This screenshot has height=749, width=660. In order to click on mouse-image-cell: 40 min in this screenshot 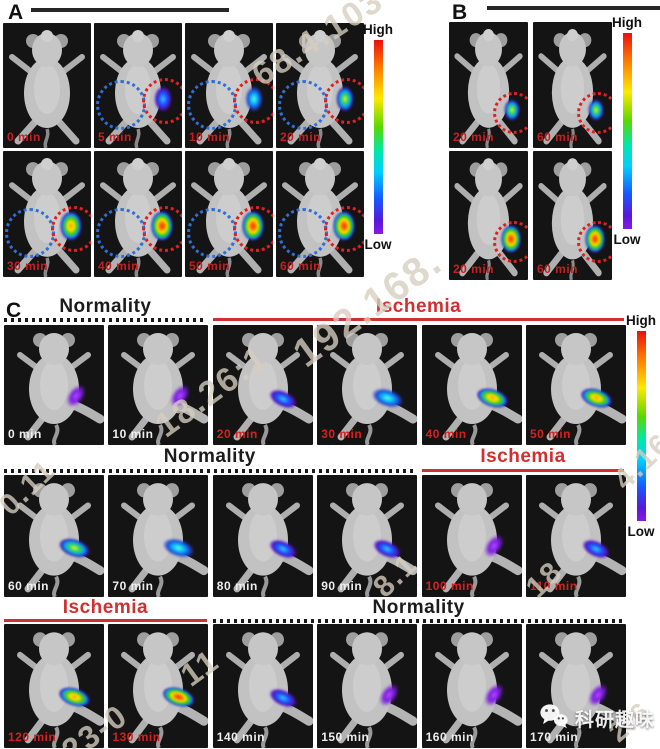, I will do `click(138, 214)`.